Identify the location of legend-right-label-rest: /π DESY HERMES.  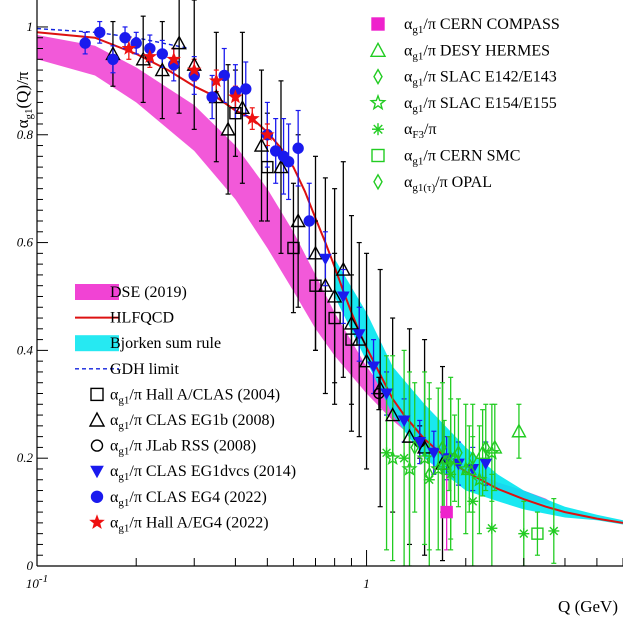
(486, 50).